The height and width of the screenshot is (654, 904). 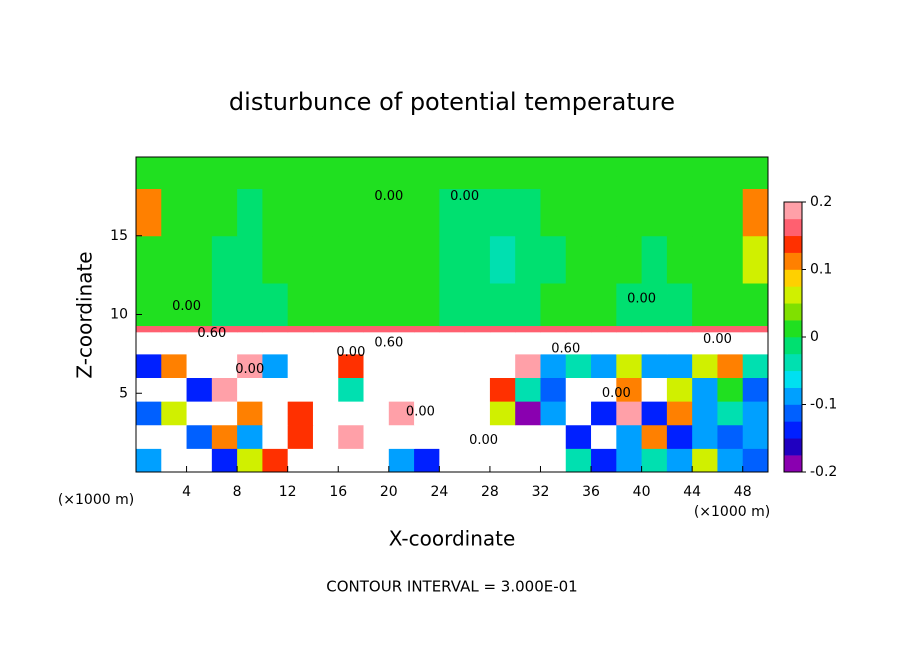 What do you see at coordinates (743, 492) in the screenshot?
I see `x-tick-label: 48` at bounding box center [743, 492].